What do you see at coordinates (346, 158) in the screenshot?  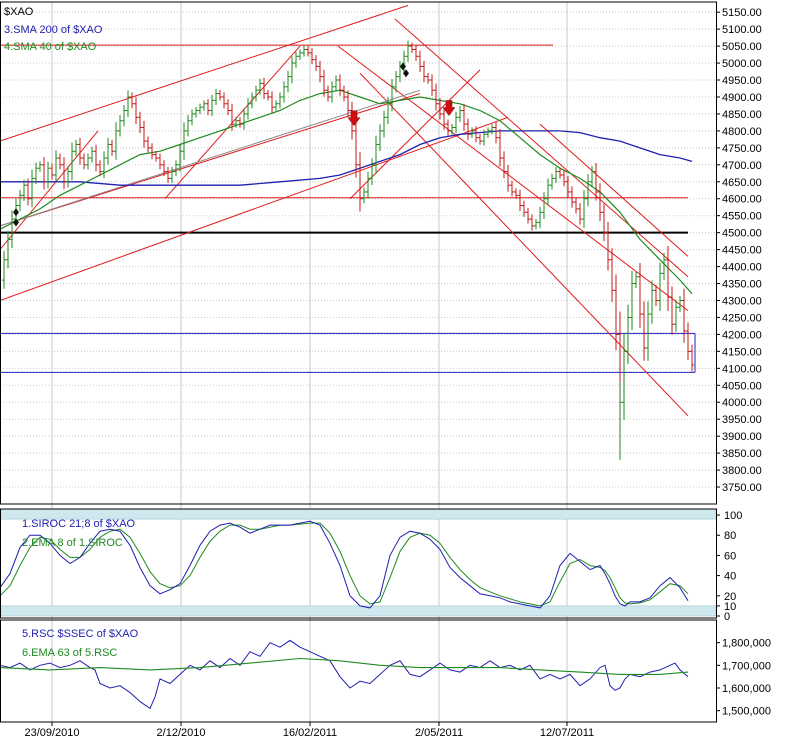 I see `sma200-line` at bounding box center [346, 158].